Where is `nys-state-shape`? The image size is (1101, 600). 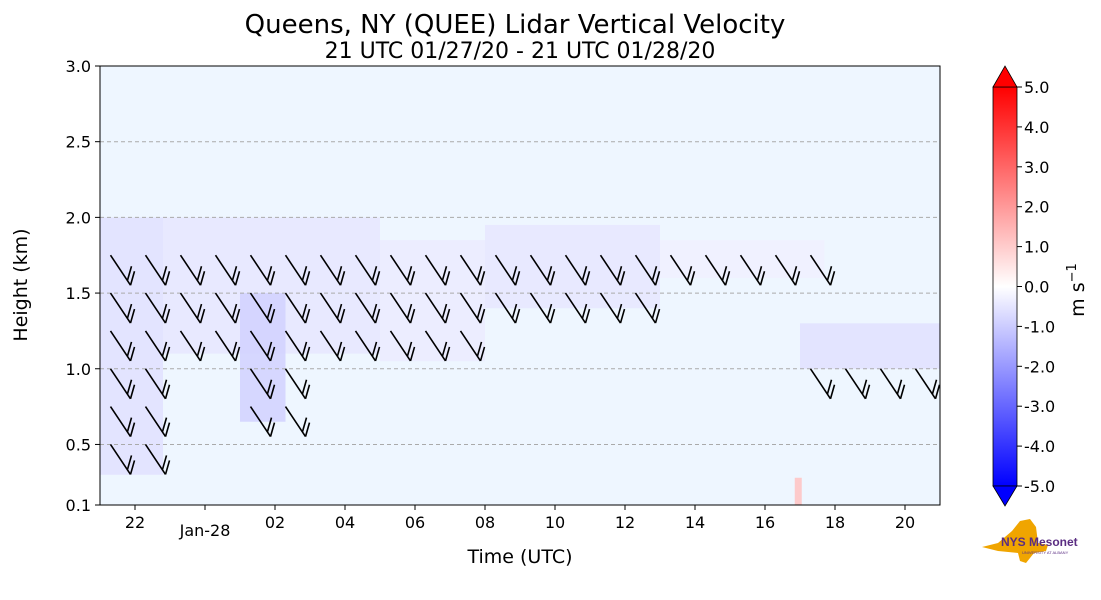 nys-state-shape is located at coordinates (1015, 541).